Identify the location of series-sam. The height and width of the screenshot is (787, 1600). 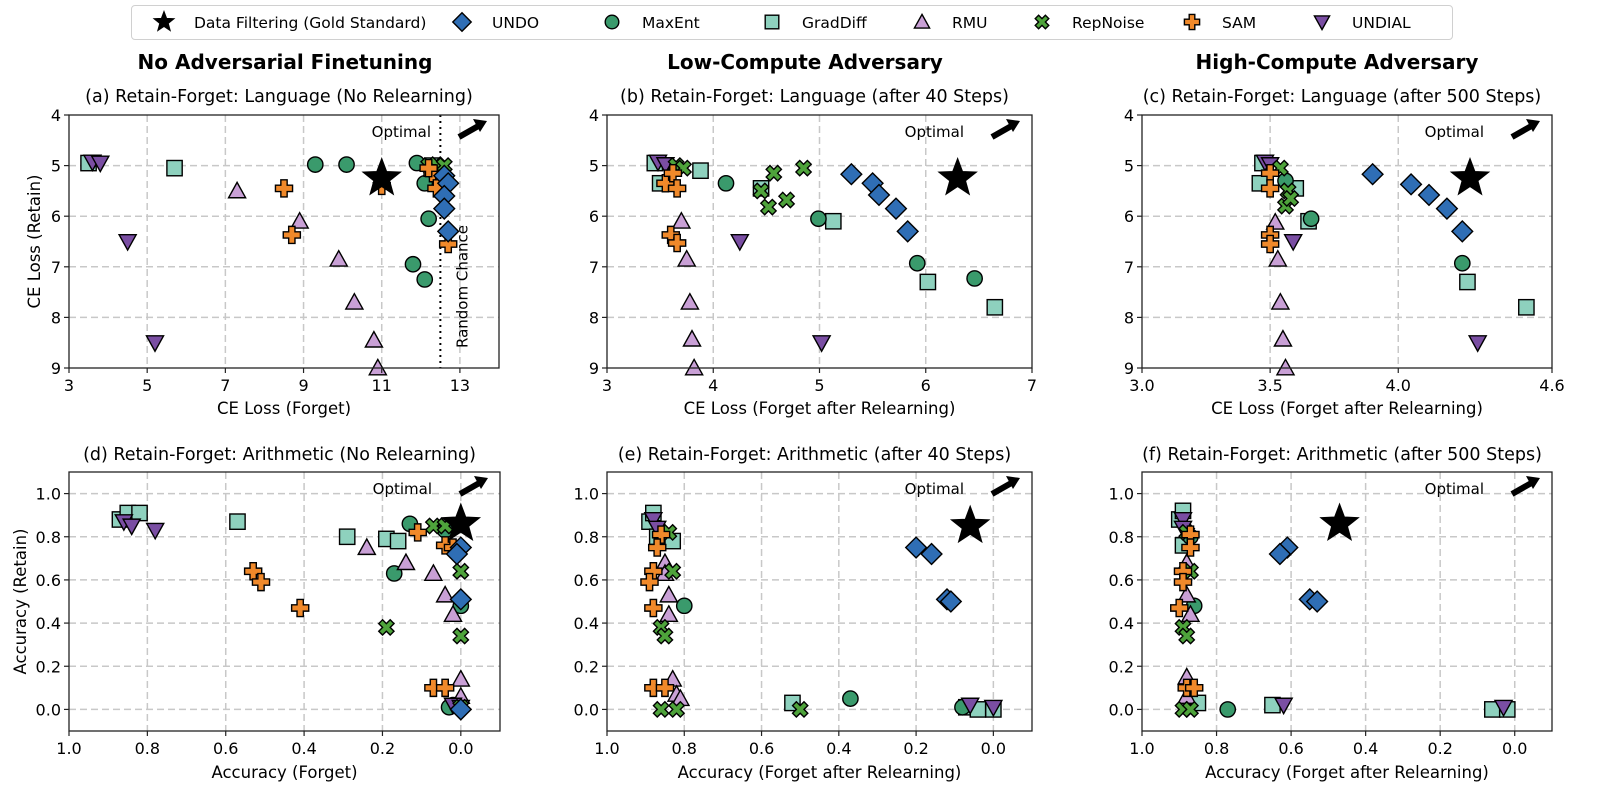
(657, 611).